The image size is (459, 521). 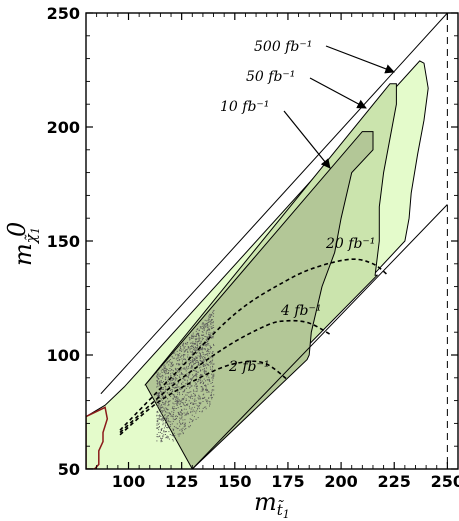 What do you see at coordinates (270, 77) in the screenshot?
I see `label-50fb: 50 fb⁻¹` at bounding box center [270, 77].